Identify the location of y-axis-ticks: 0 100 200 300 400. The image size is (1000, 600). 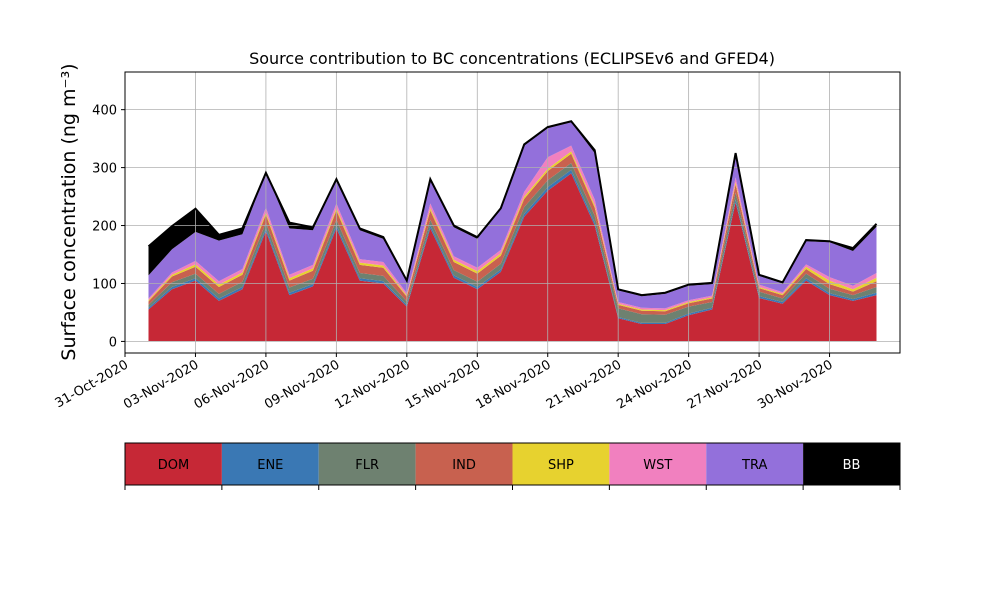
(108, 227).